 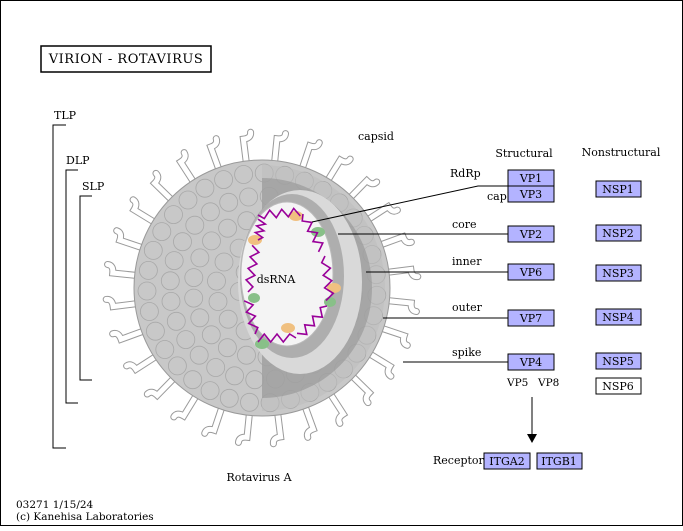 I want to click on tlp-bracket, so click(x=59, y=286).